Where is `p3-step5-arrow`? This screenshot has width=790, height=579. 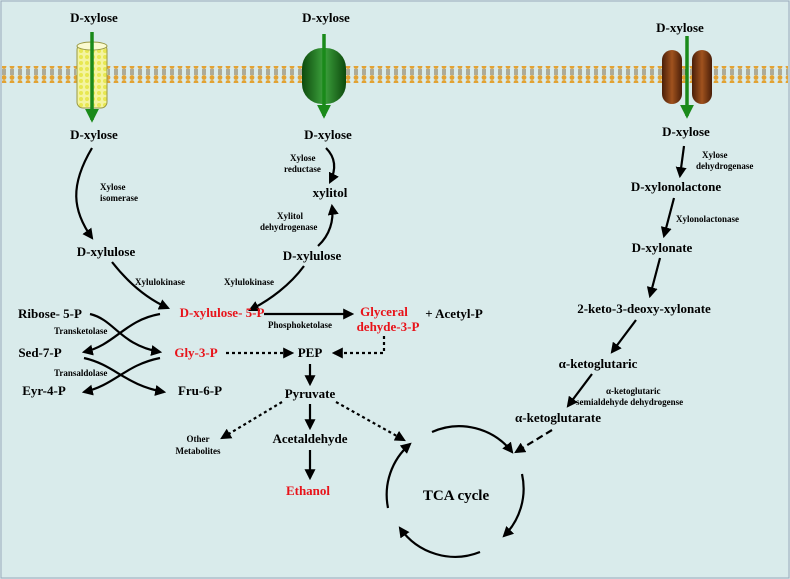
p3-step5-arrow is located at coordinates (579, 390).